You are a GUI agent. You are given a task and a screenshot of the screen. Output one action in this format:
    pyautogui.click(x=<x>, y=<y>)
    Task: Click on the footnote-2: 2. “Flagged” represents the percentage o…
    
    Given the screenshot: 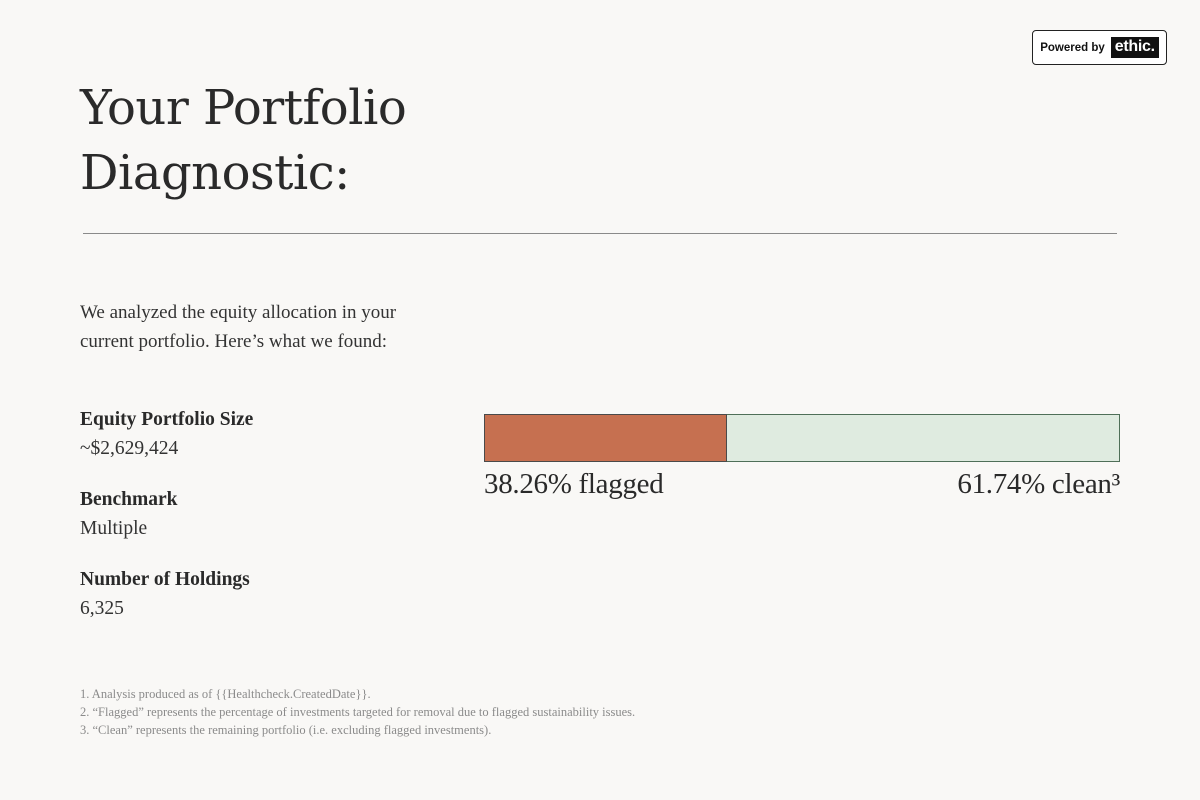 What is the action you would take?
    pyautogui.click(x=358, y=712)
    